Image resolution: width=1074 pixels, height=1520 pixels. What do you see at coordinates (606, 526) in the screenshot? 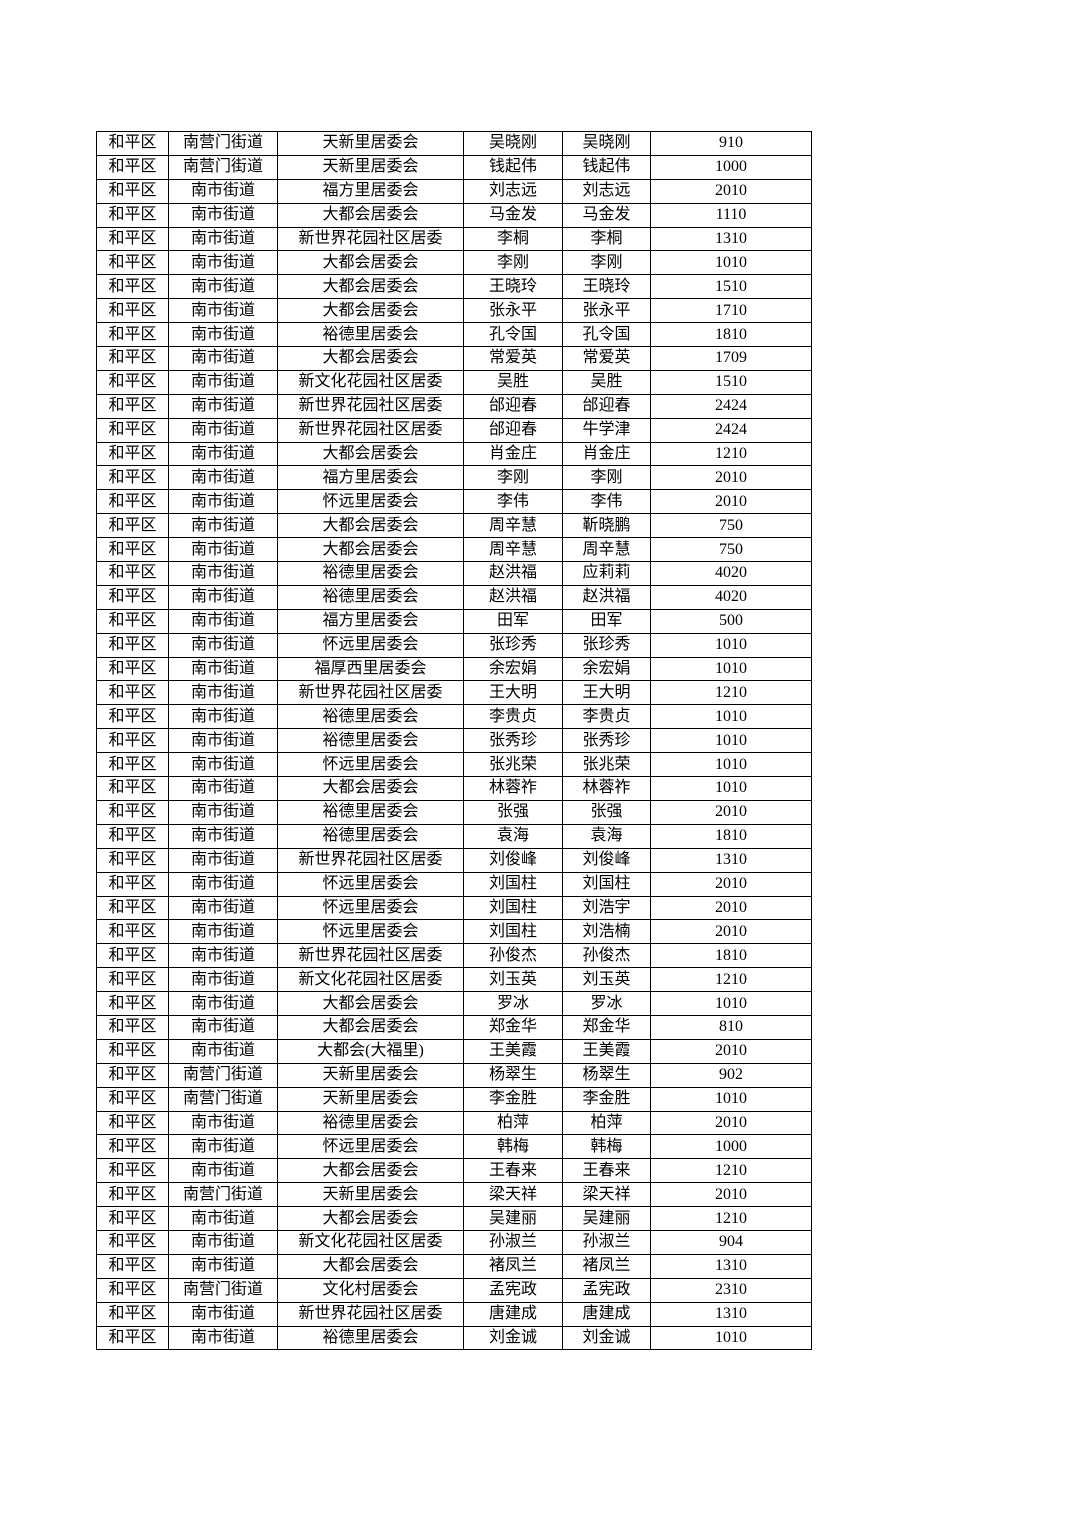
I see `cell-name-2: 靳晓鹏` at bounding box center [606, 526].